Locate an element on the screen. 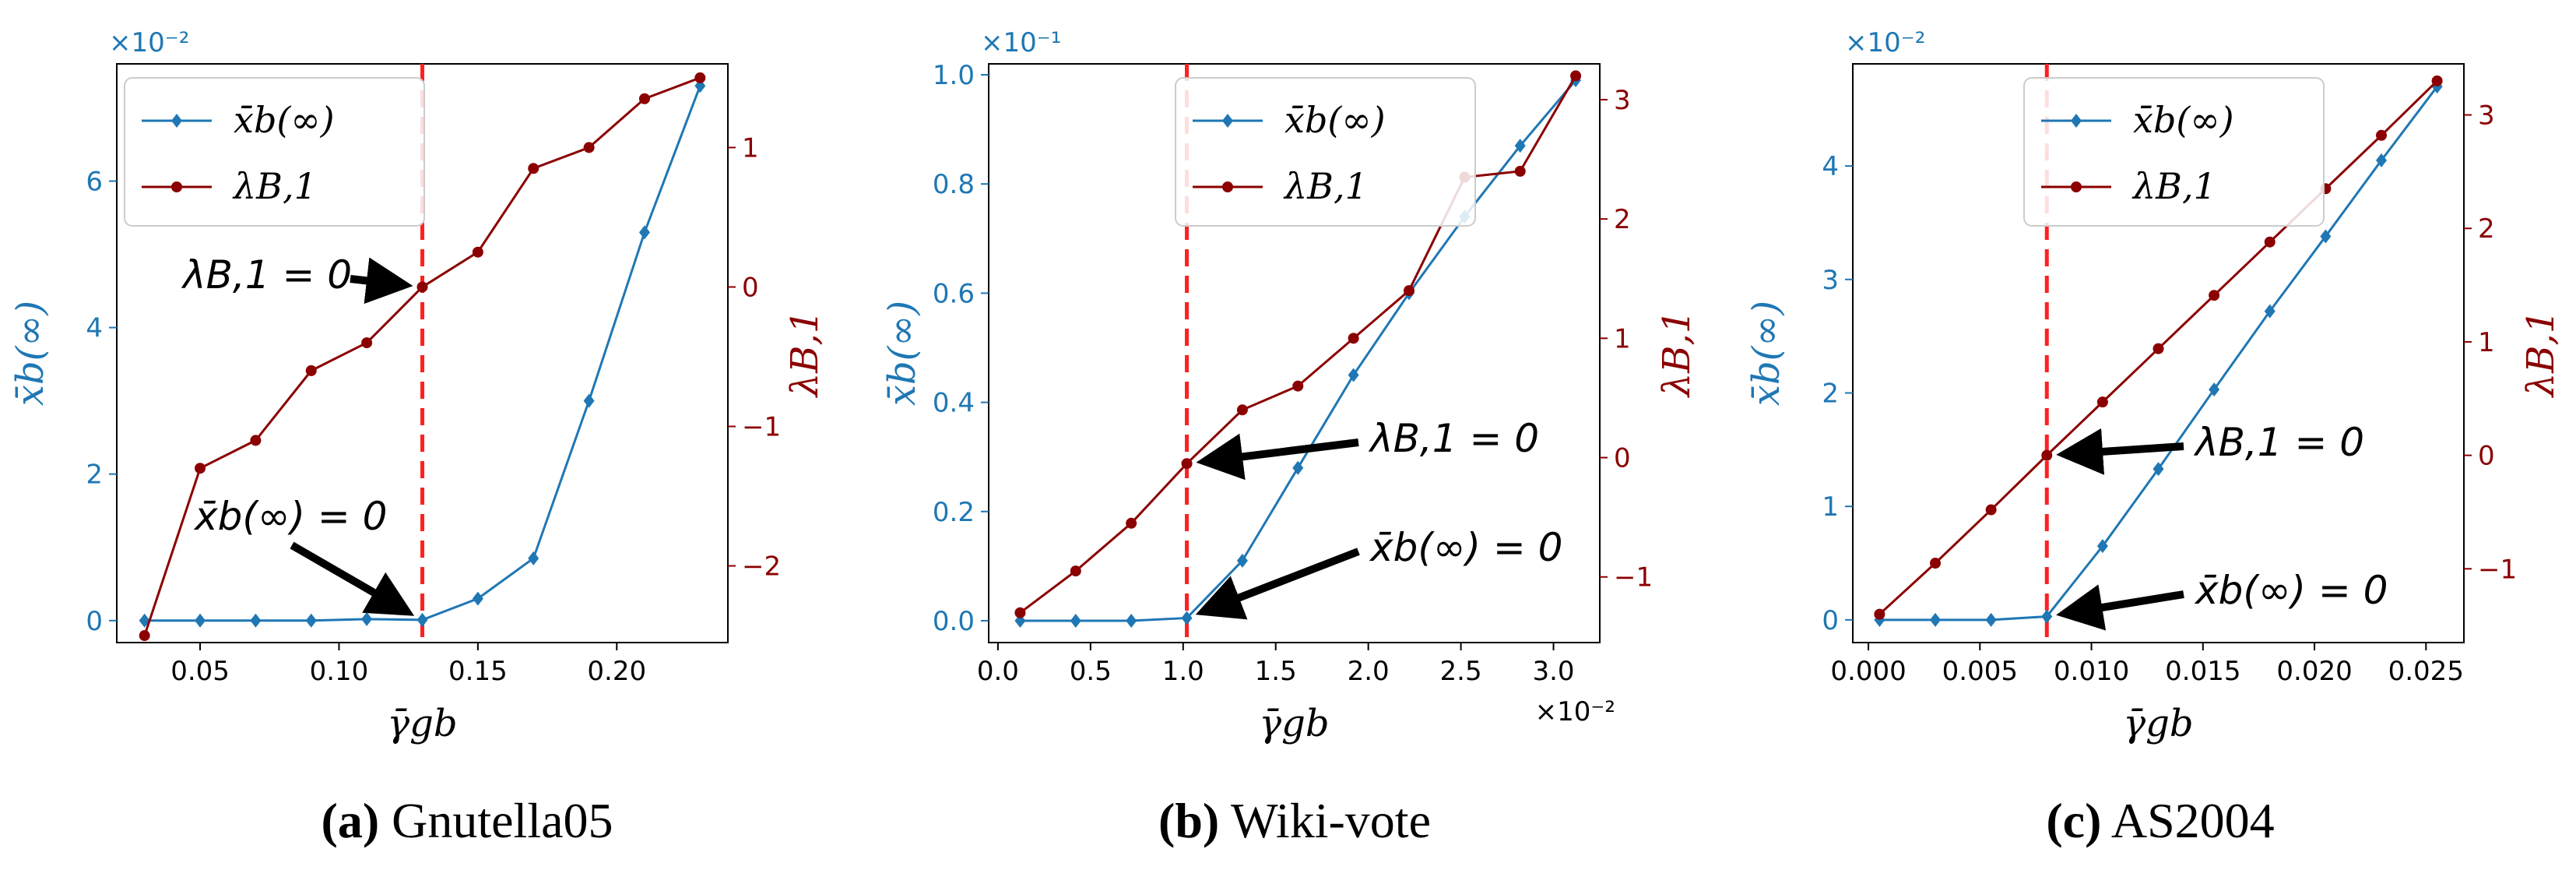  y-left-tick-label: 1.0 is located at coordinates (954, 75).